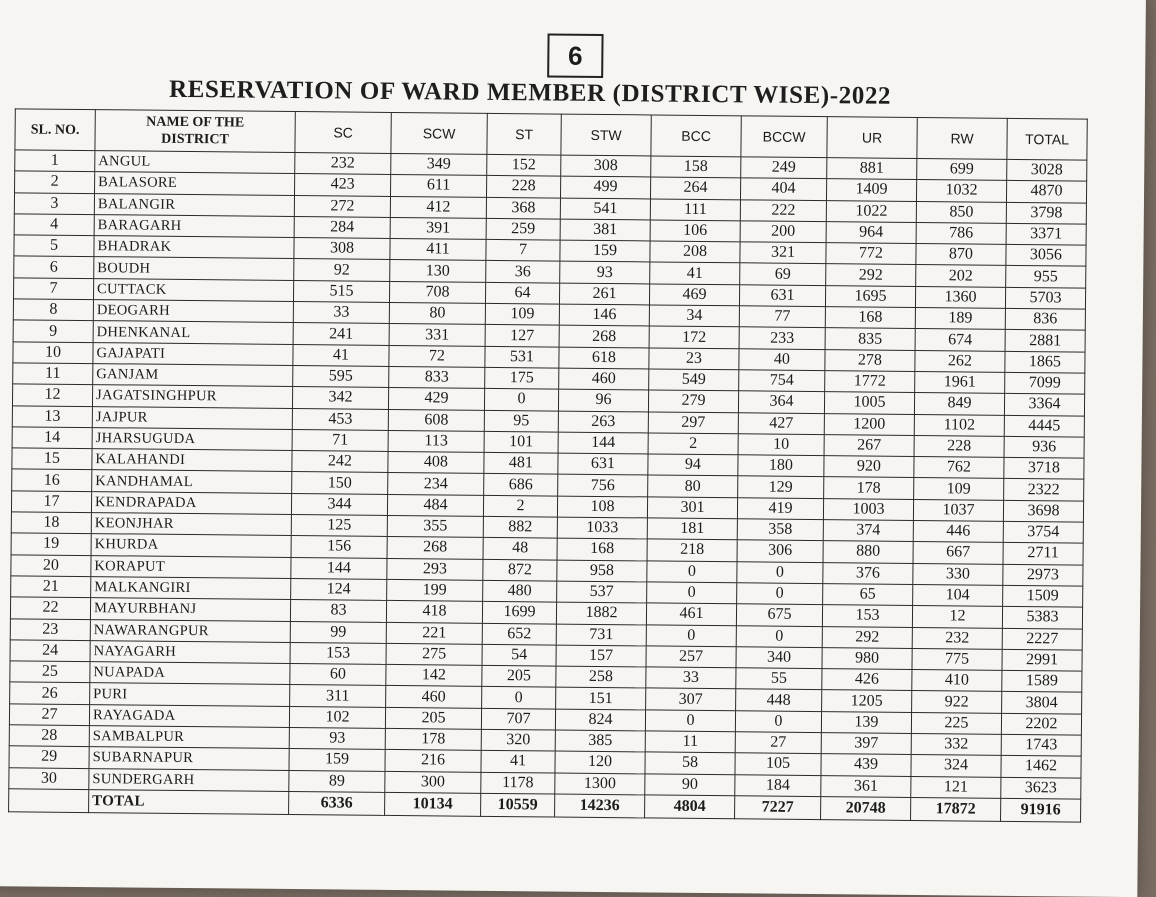 The image size is (1156, 897). Describe the element at coordinates (958, 489) in the screenshot. I see `cell-rw: 109` at that location.